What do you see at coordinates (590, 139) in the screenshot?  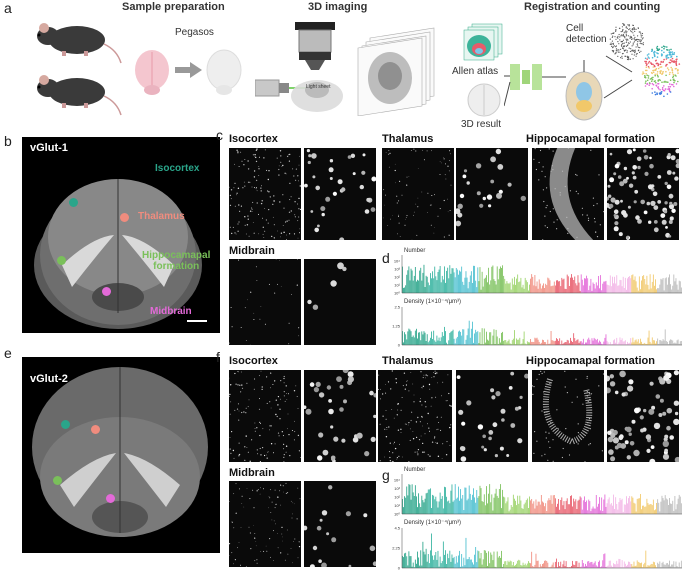 I see `c-hippocampal-title: Hippocamapal formation` at bounding box center [590, 139].